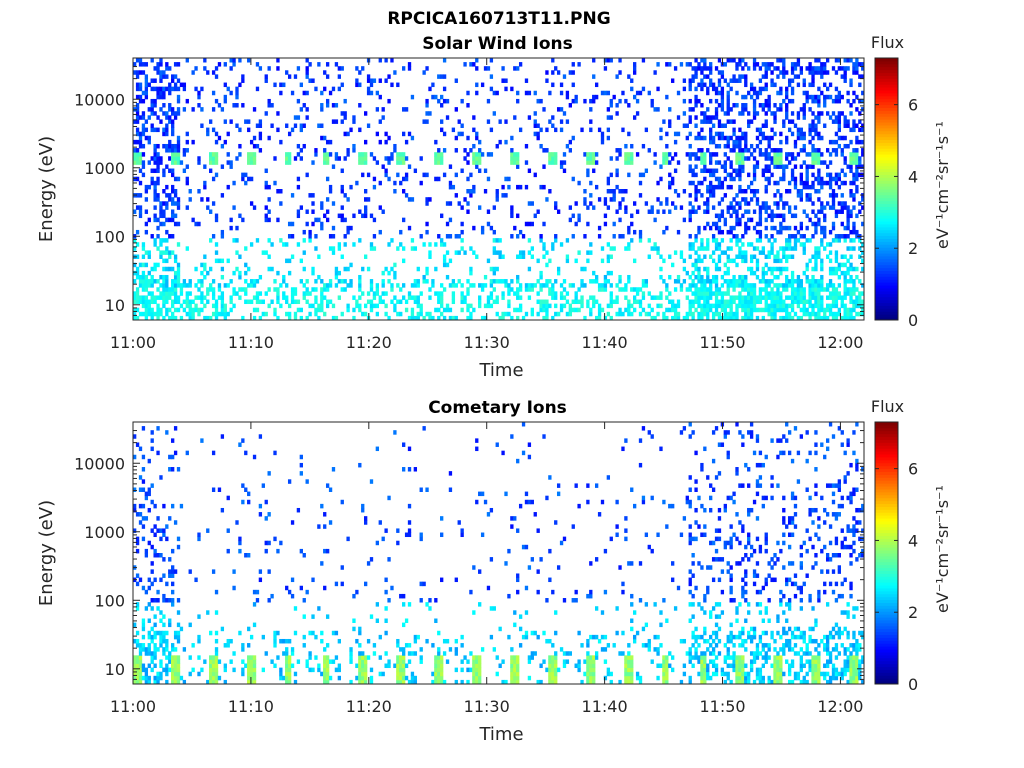 The image size is (1024, 768). I want to click on x-tick-label: 11:40, so click(605, 342).